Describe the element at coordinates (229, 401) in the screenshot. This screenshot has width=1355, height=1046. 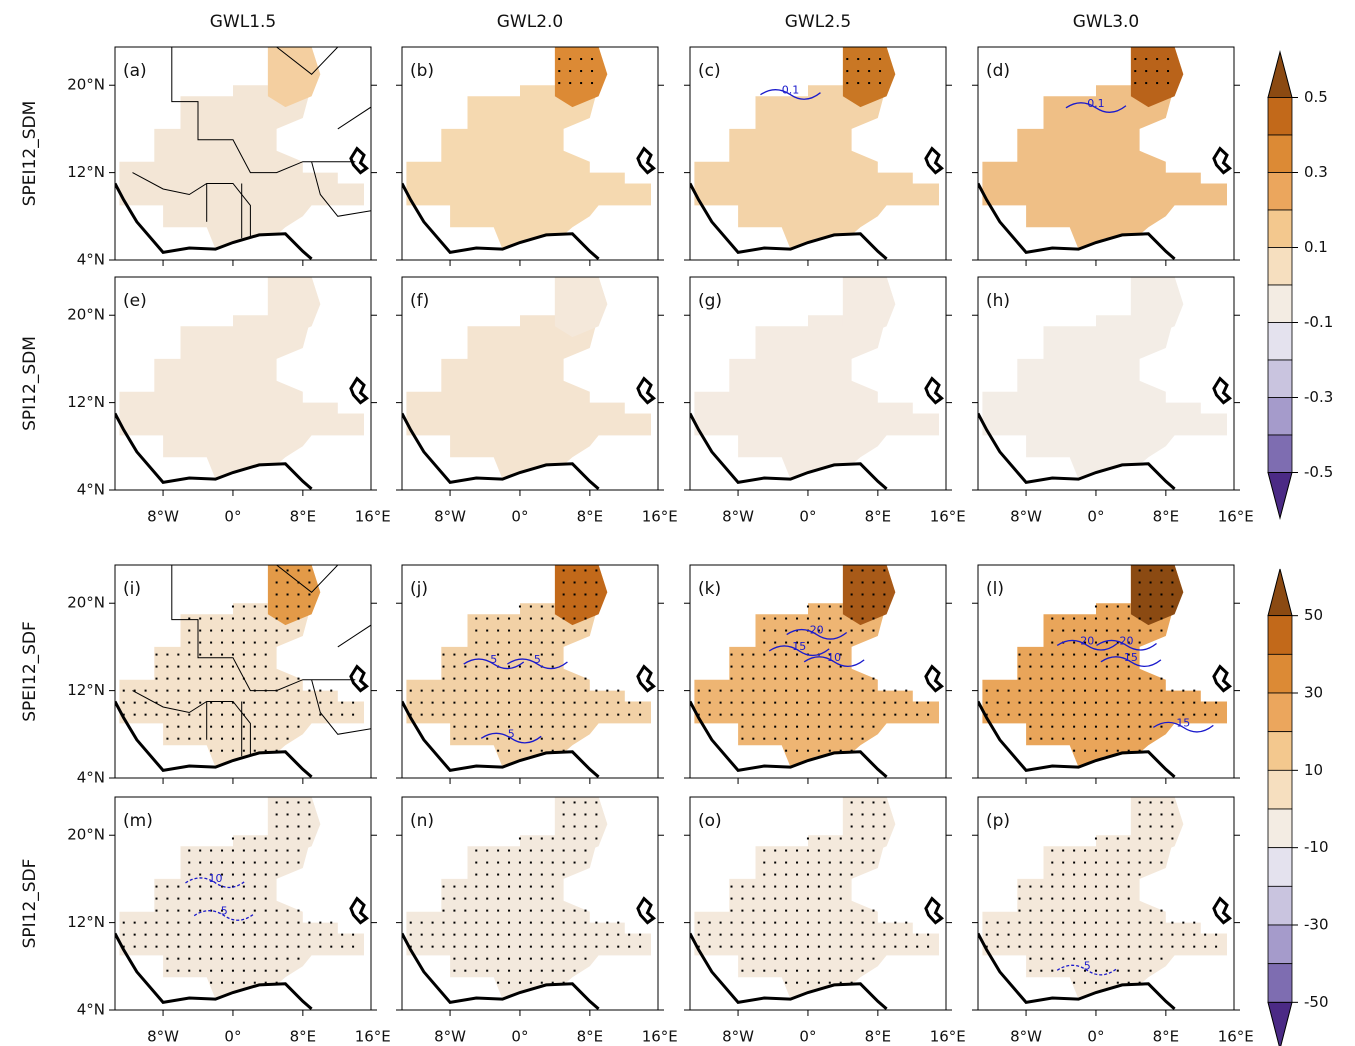
I see `map-panel: (e)20°N12°N4°N8°W 0° 8°E 16°E` at that location.